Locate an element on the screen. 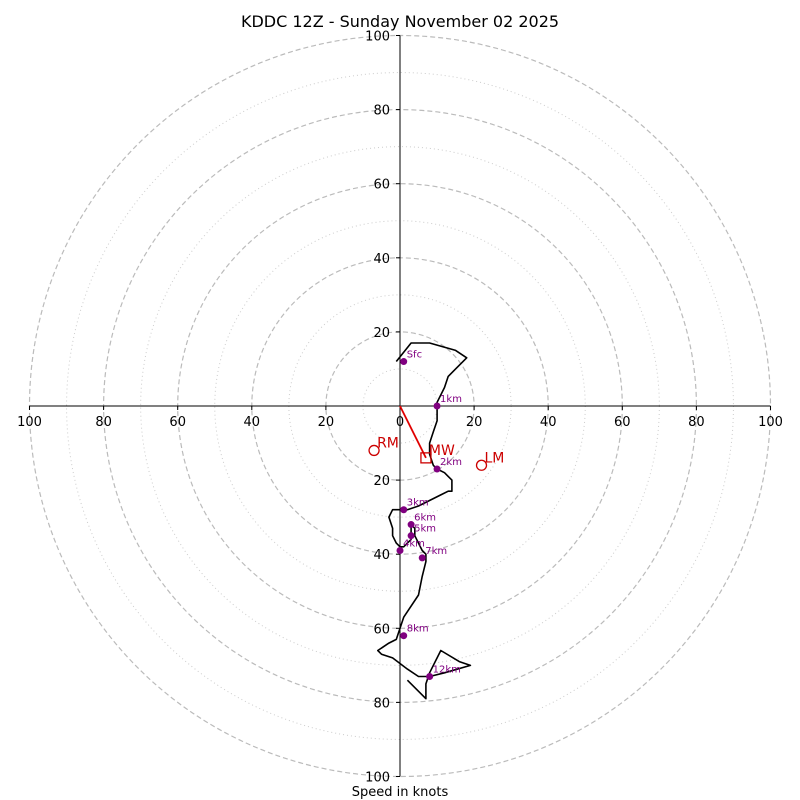 This screenshot has width=800, height=800. hodograph-line is located at coordinates (424, 521).